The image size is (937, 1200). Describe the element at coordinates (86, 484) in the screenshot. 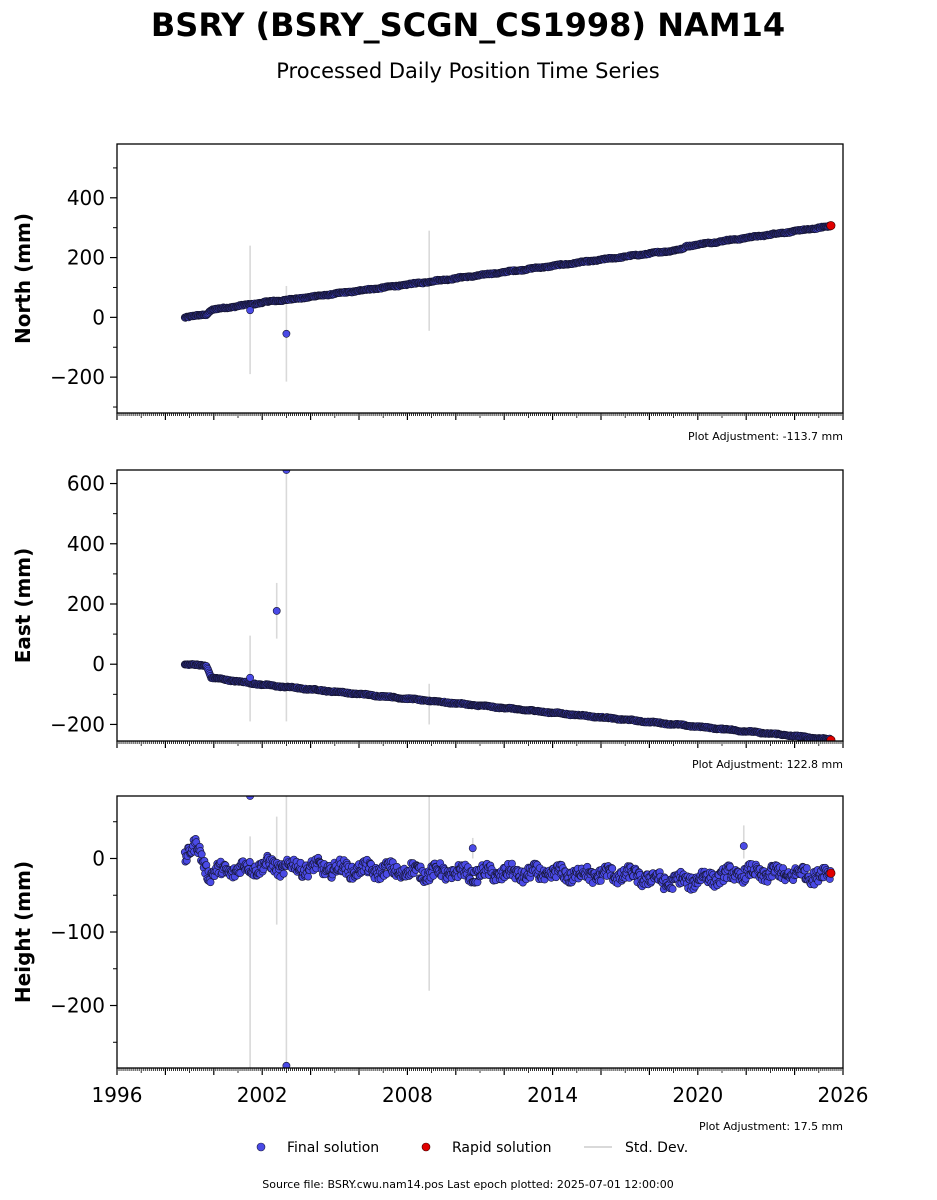

I see `y-tick-label: 600` at that location.